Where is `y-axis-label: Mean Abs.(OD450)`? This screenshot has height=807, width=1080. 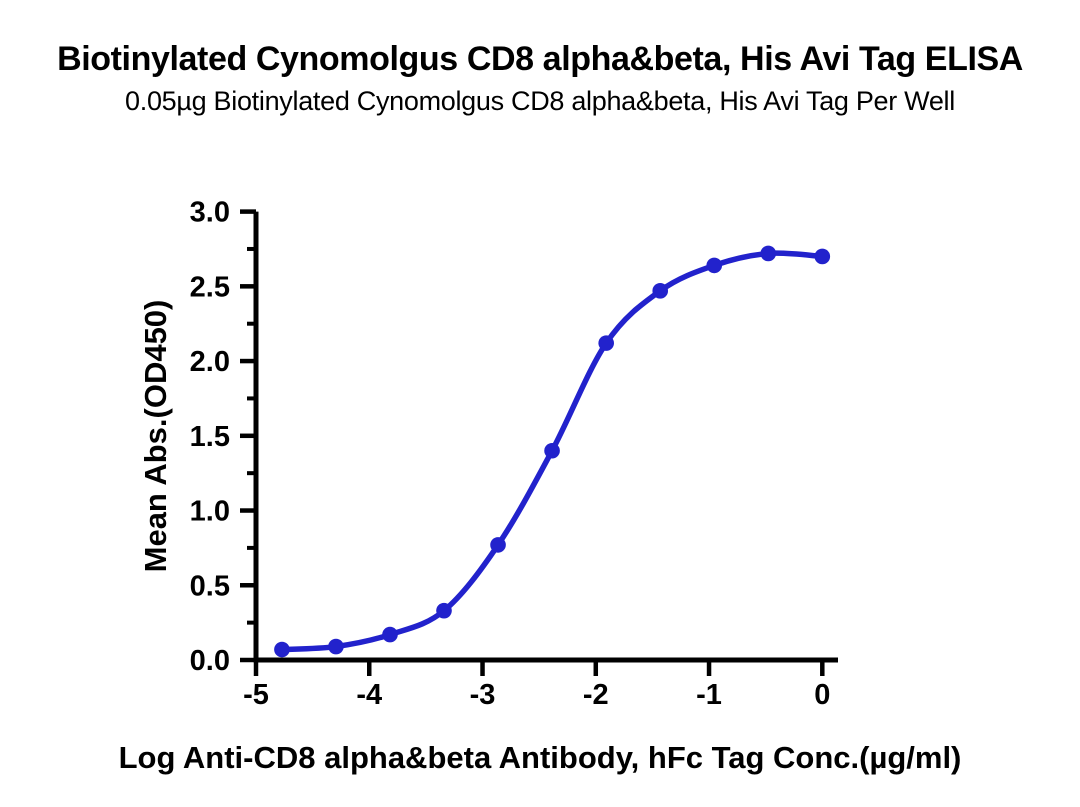 y-axis-label: Mean Abs.(OD450) is located at coordinates (155, 436).